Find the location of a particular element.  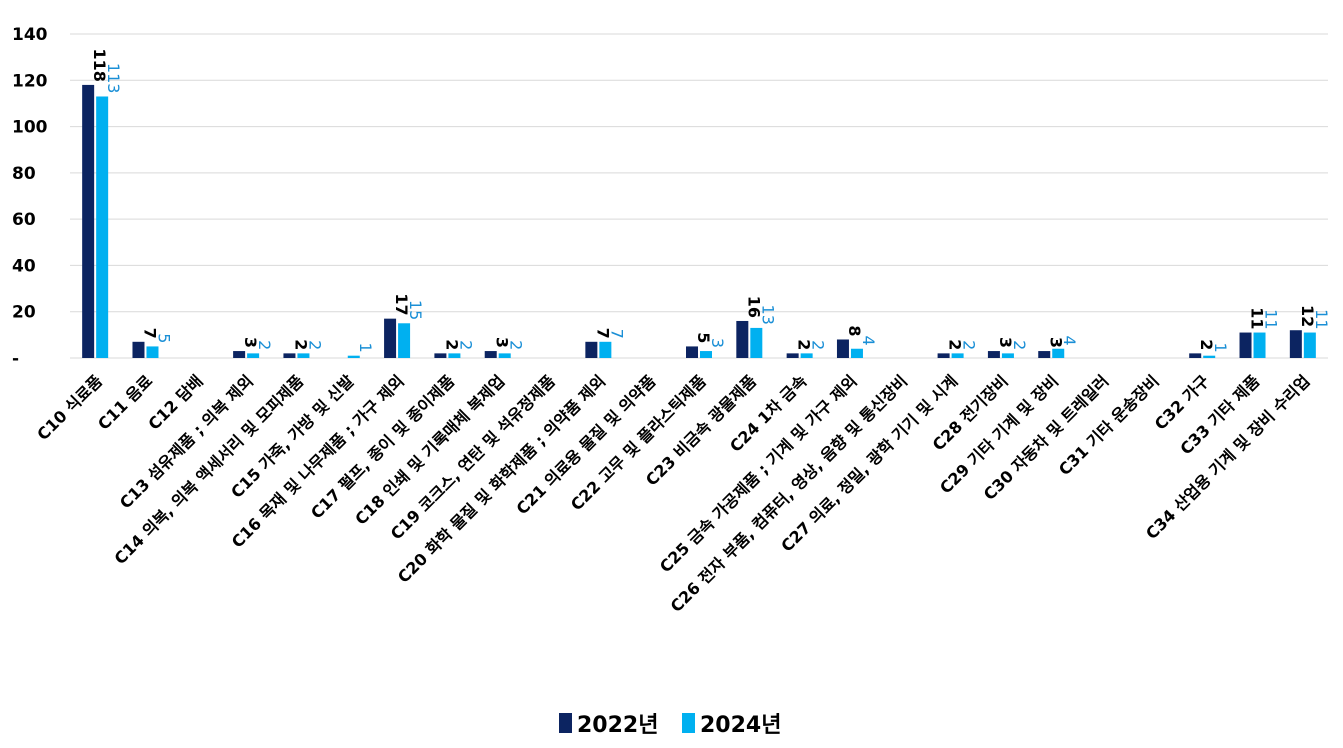

data-label: 8 is located at coordinates (854, 330).